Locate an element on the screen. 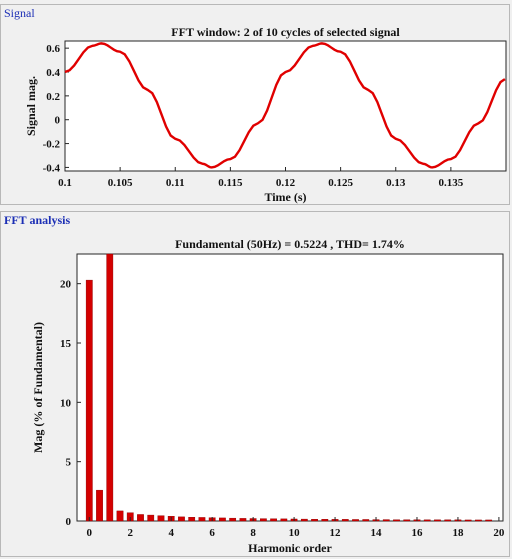  x-tick-label: 0.11 is located at coordinates (175, 183).